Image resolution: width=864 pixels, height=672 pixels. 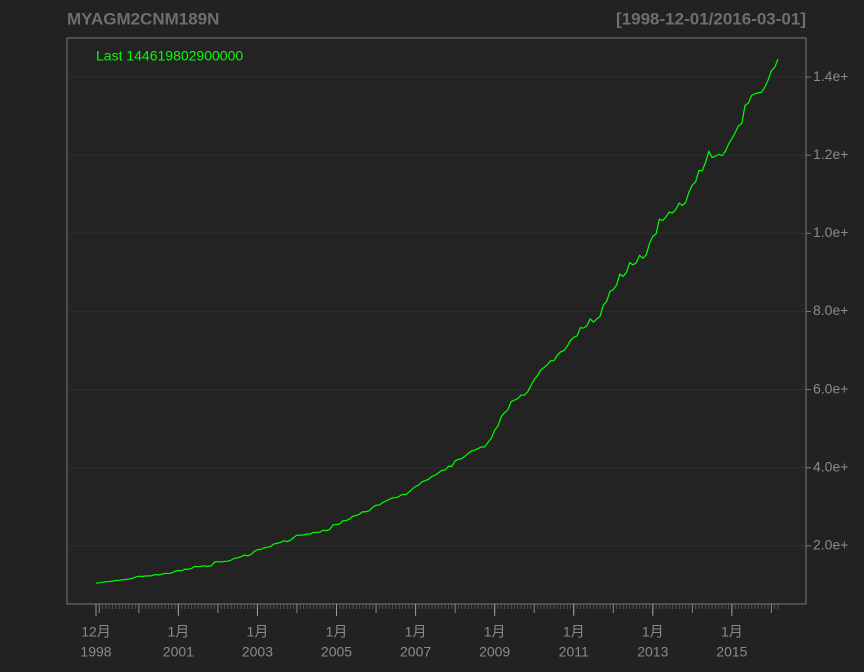 I want to click on y-tick-label: 4.0e+, so click(x=830, y=466).